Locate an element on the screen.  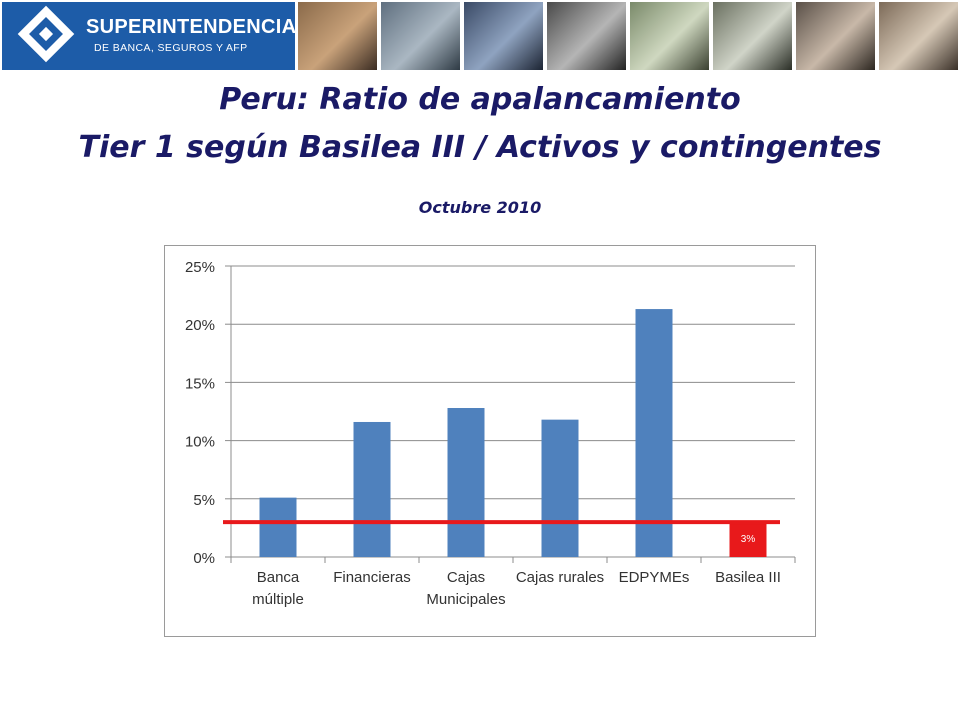
banner-photo-calculator is located at coordinates (669, 36).